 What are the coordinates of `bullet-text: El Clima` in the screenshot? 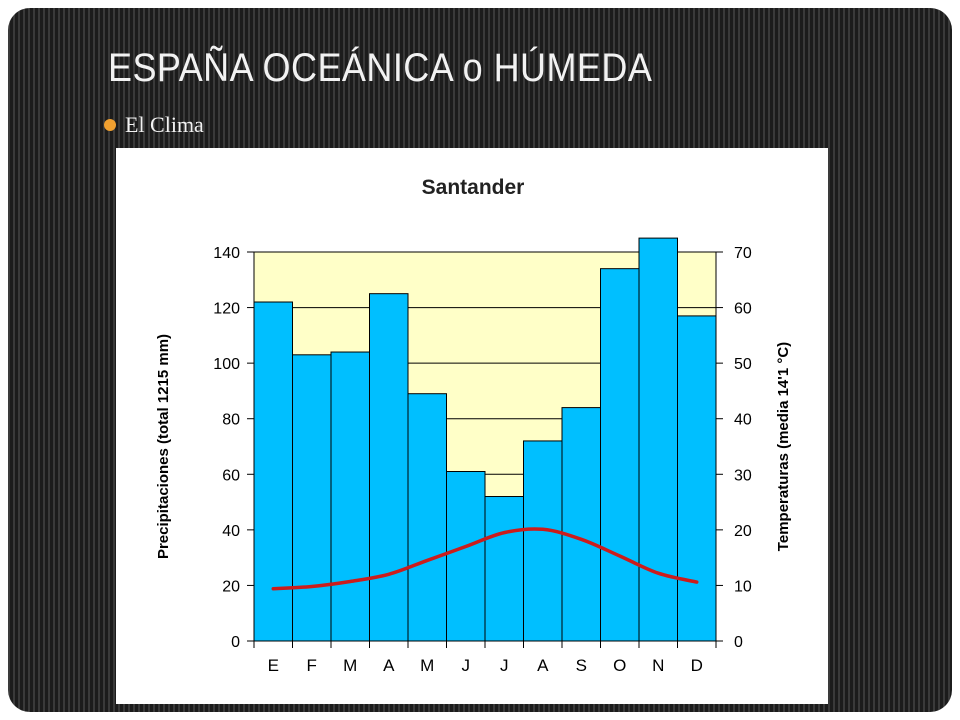 It's located at (164, 124).